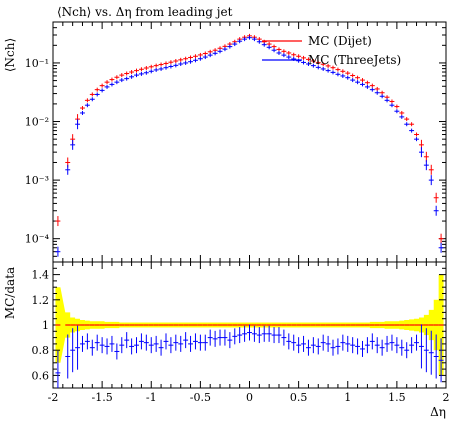 The width and height of the screenshot is (461, 422). I want to click on x-tick-label: -2, so click(53, 397).